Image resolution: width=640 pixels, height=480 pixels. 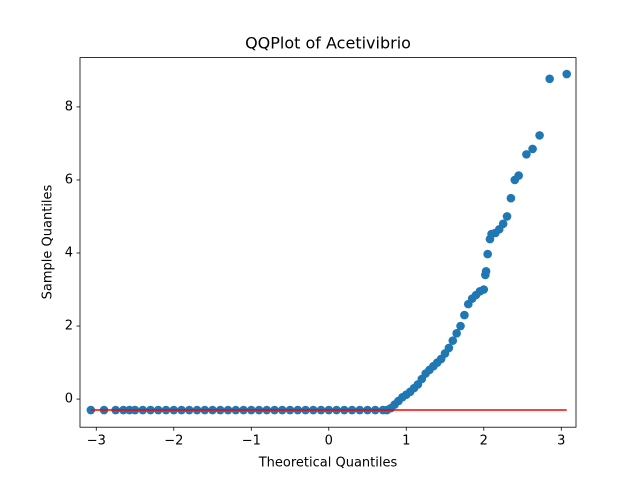 I want to click on y-tick-label: 8, so click(x=69, y=106).